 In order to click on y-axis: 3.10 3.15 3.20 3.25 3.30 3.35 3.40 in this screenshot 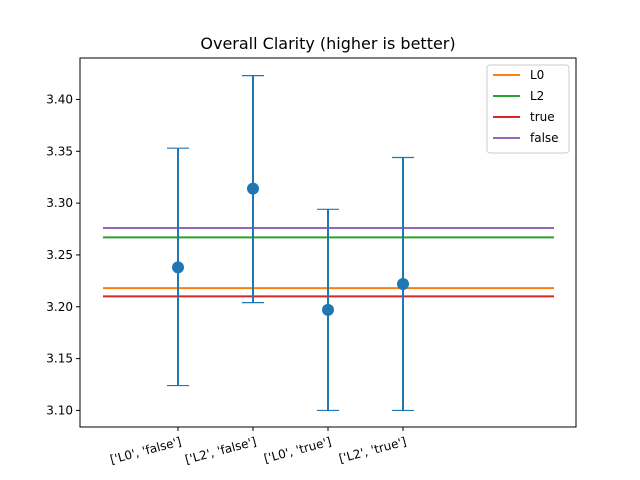, I will do `click(63, 254)`.